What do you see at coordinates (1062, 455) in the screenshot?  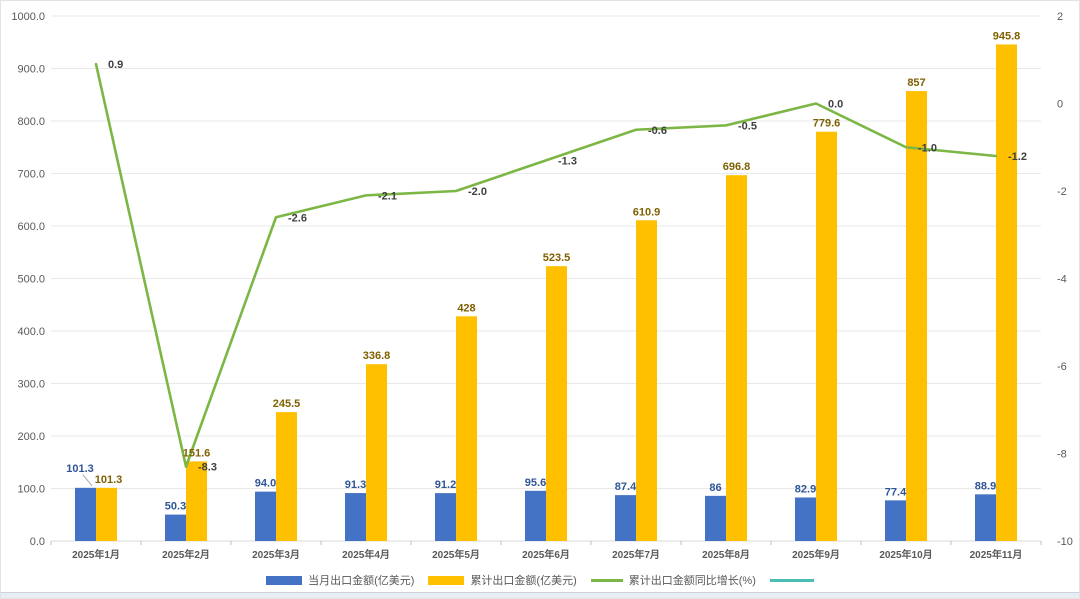 I see `svg-text: -8` at bounding box center [1062, 455].